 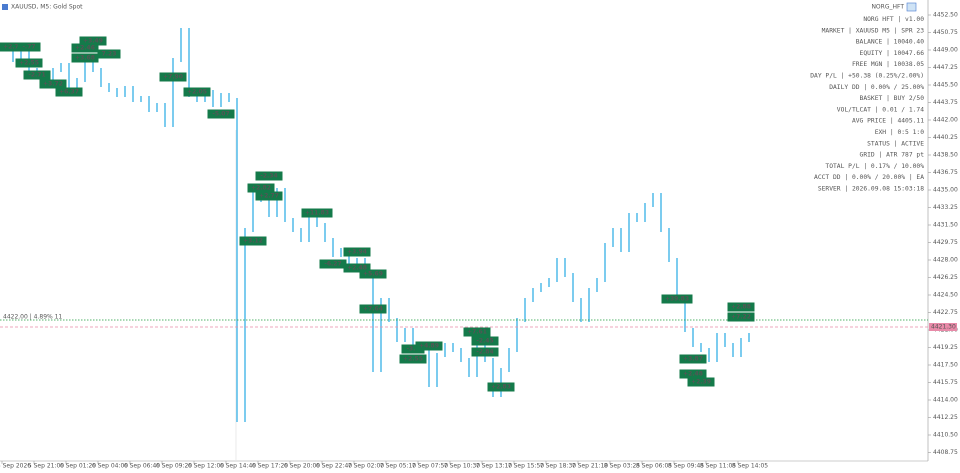 I want to click on trade-label: +3.49, so click(x=93, y=41).